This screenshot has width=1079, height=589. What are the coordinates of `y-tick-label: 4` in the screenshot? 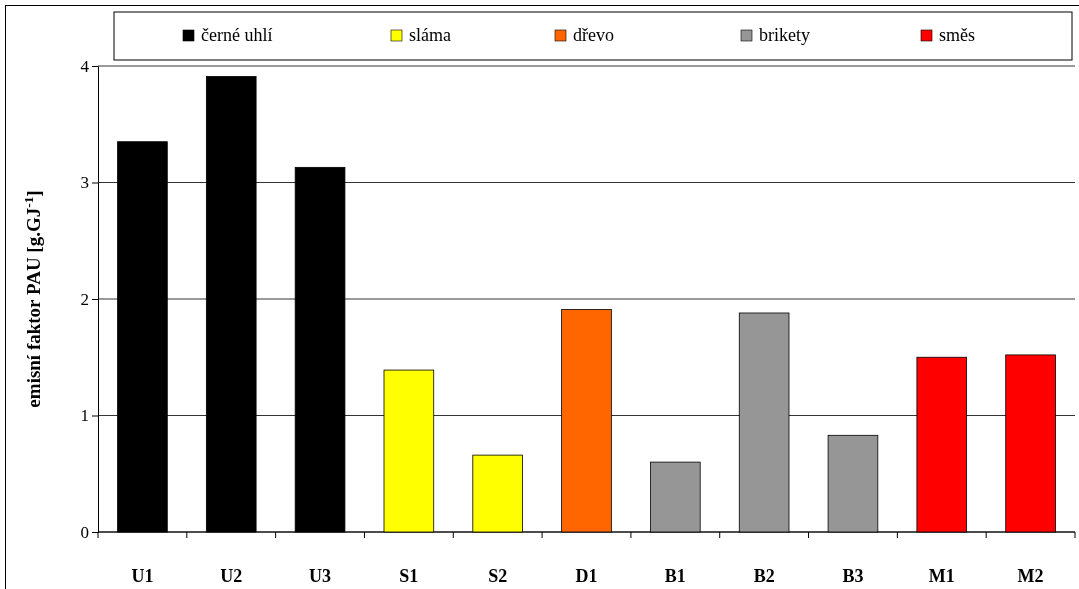 It's located at (85, 66).